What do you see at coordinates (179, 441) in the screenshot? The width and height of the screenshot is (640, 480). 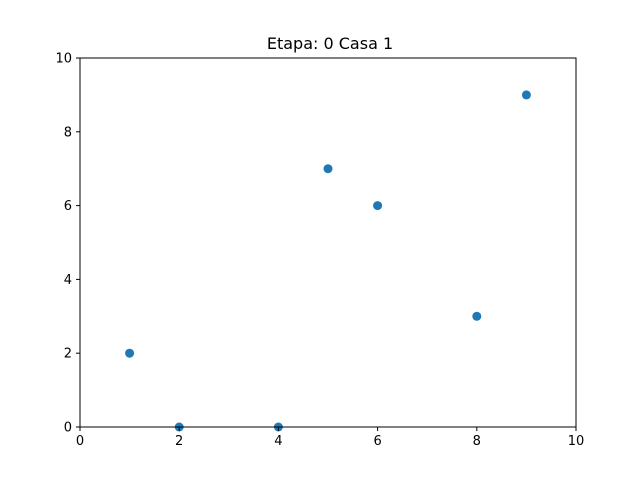 I see `x-tick-label: 2` at bounding box center [179, 441].